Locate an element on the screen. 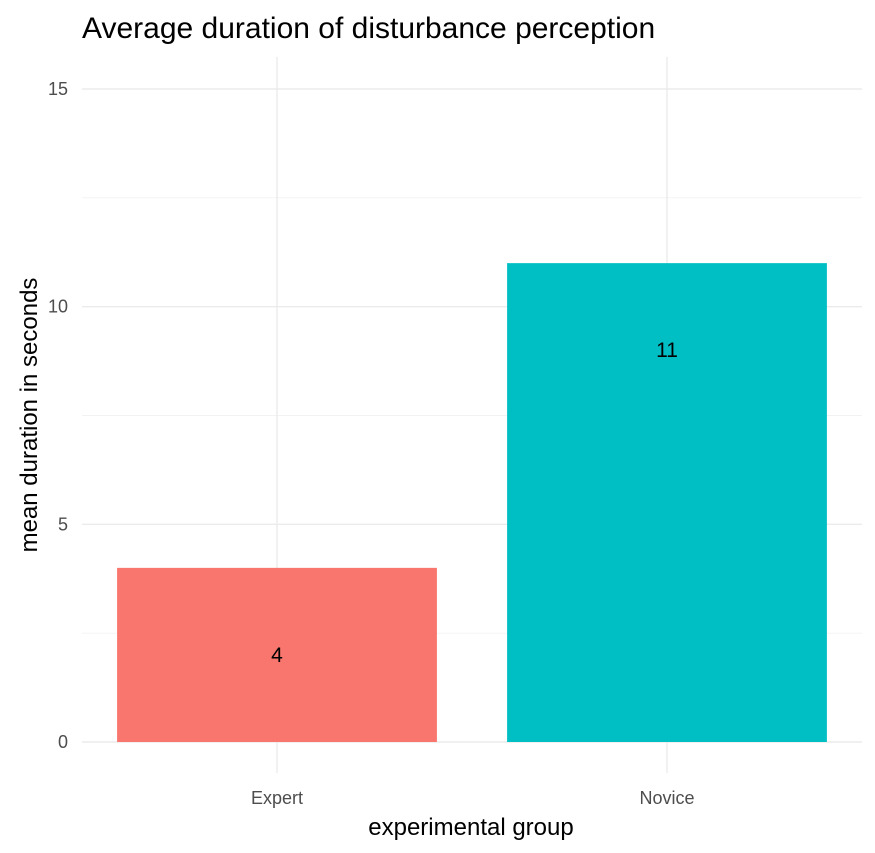 The image size is (875, 853). data-label: 4 is located at coordinates (277, 655).